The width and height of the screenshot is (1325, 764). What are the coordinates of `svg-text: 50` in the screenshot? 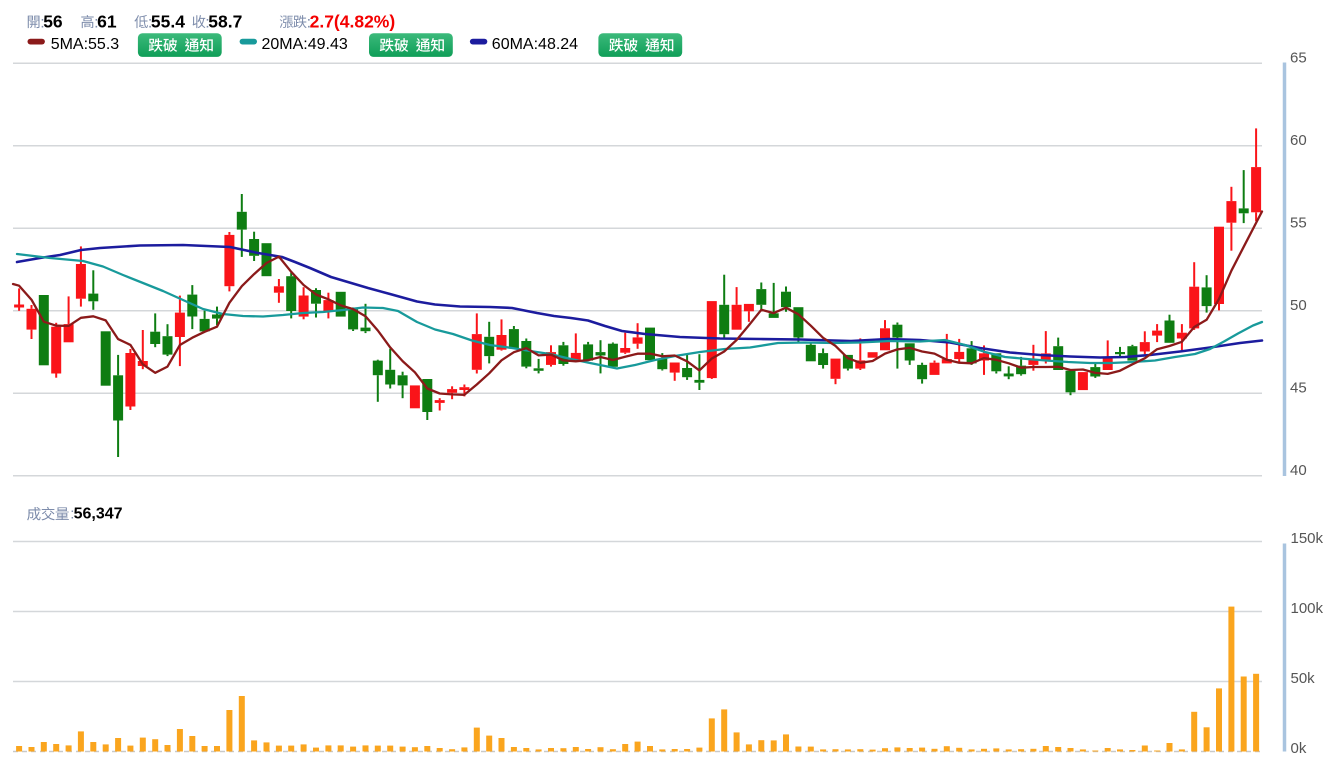 It's located at (1298, 305).